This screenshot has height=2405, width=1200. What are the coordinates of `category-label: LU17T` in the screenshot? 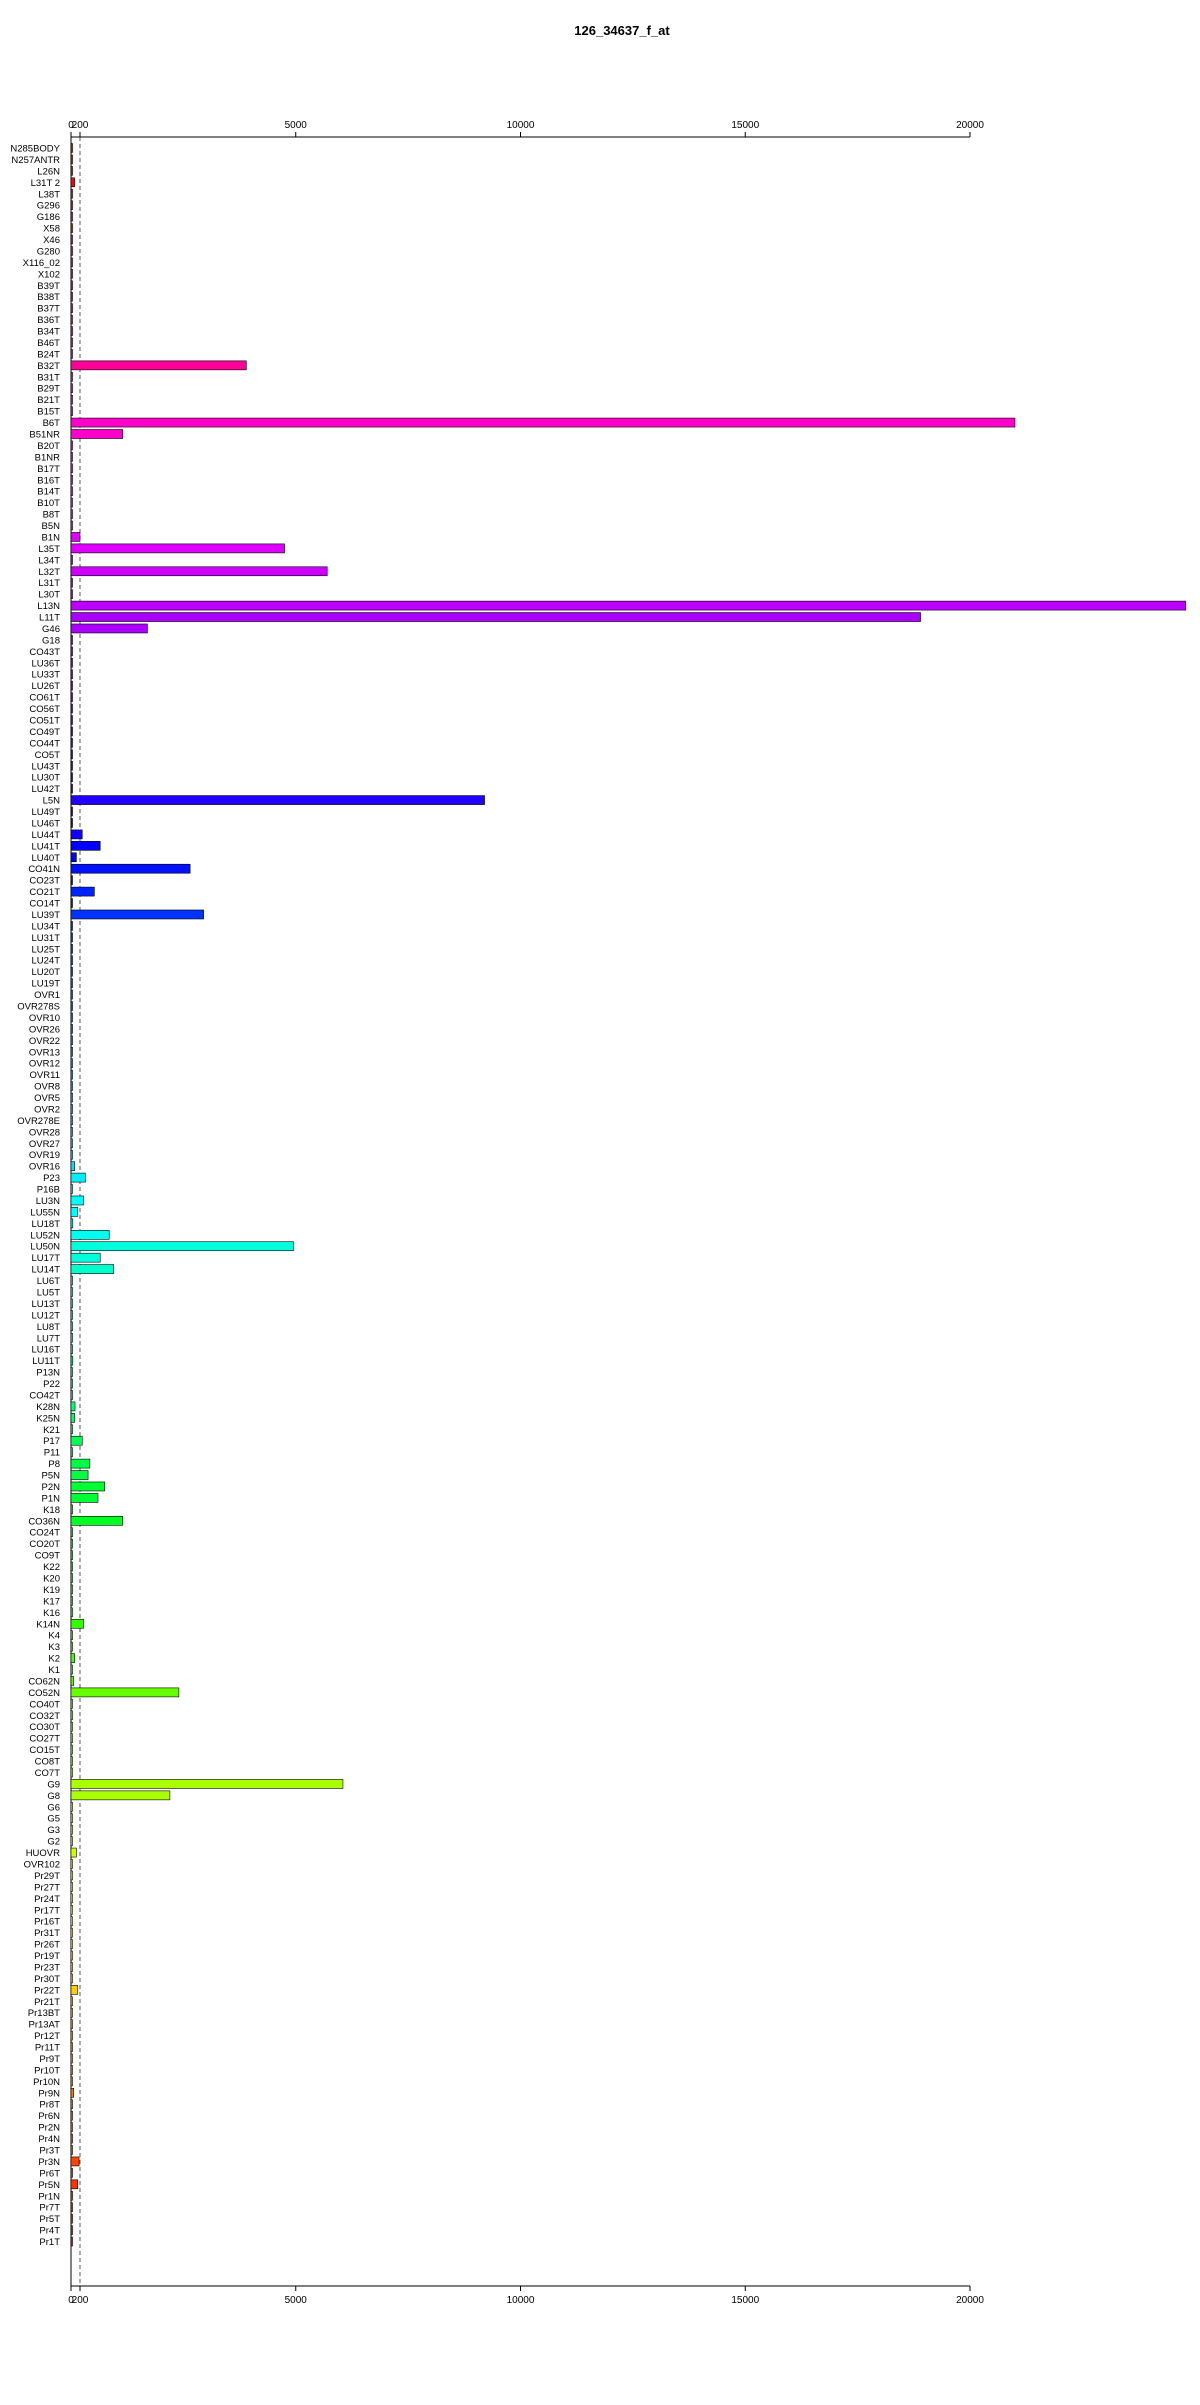 It's located at (45, 1258).